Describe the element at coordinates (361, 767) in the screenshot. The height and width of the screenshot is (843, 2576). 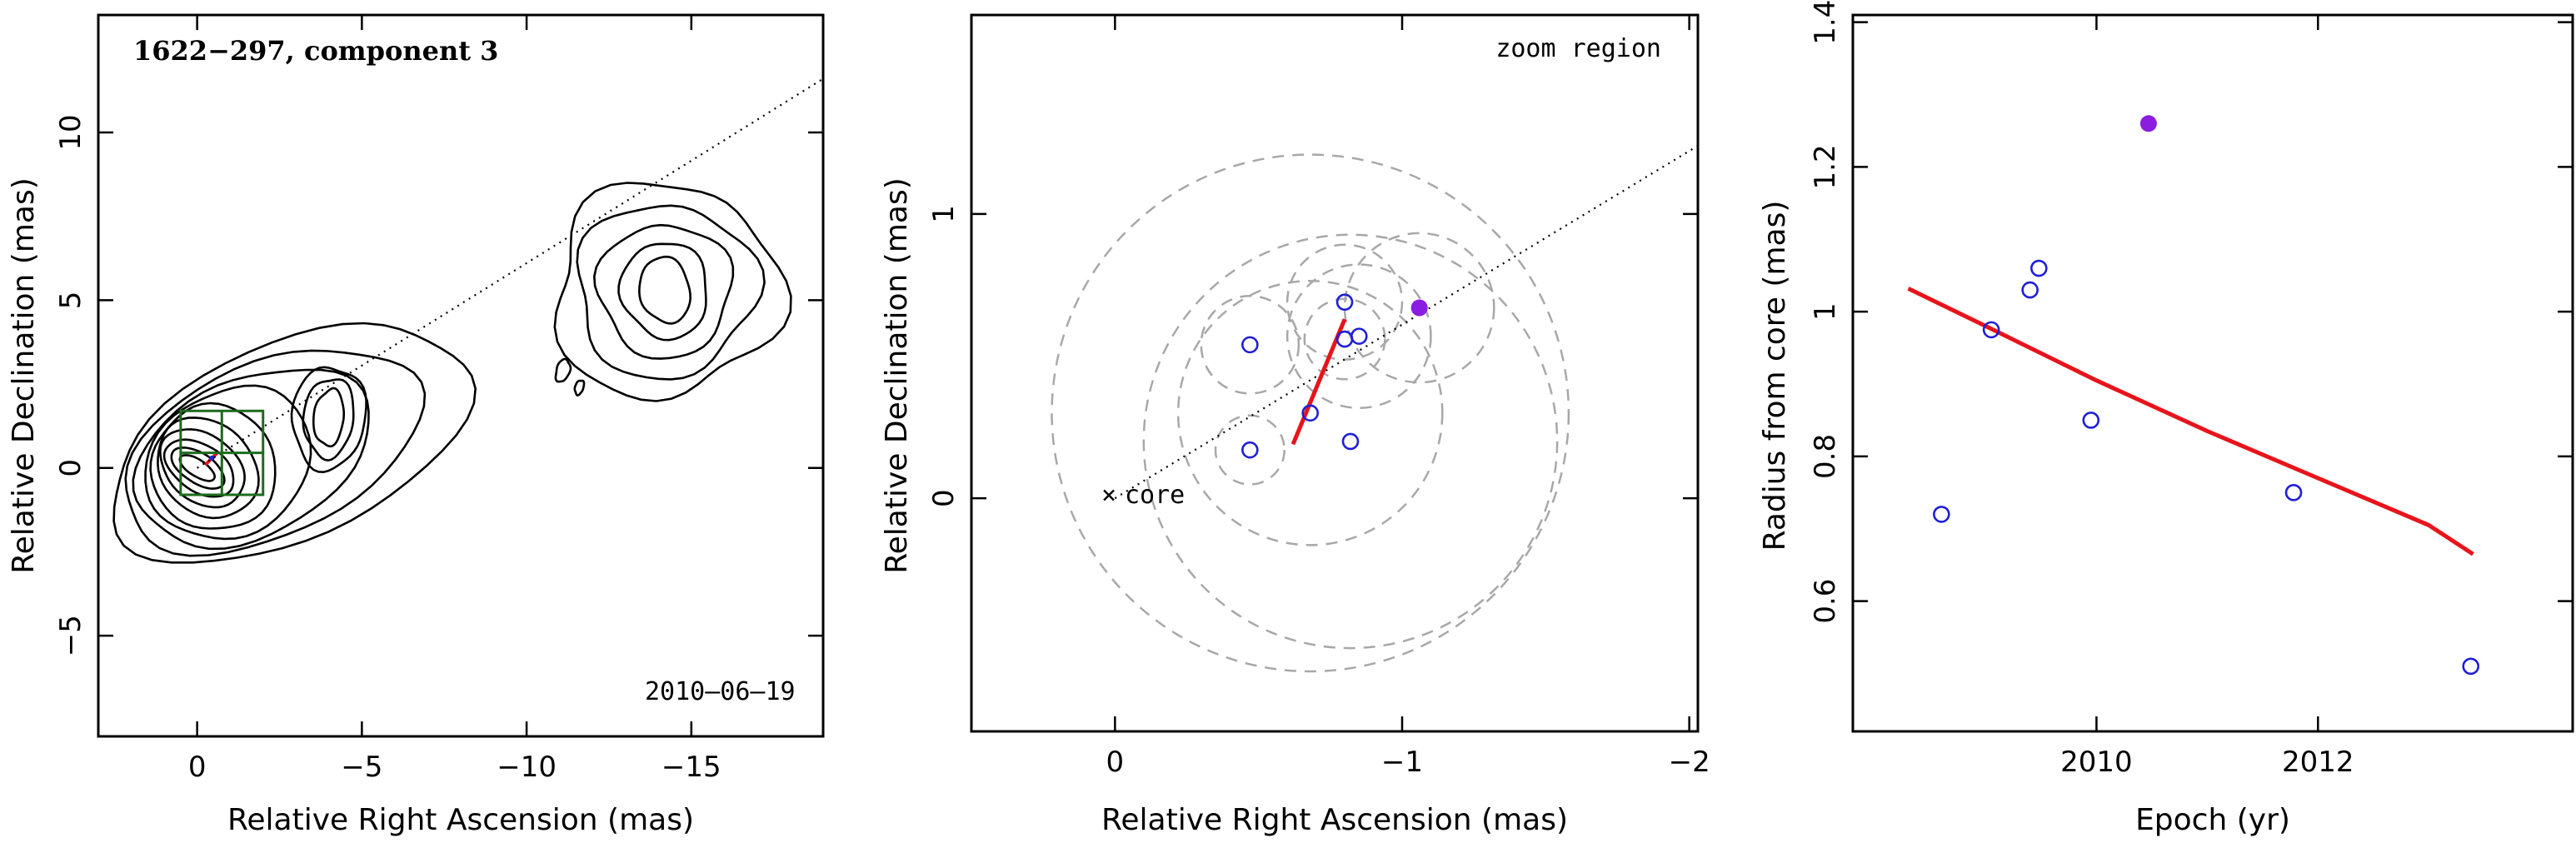
I see `x-tick-label: −5` at that location.